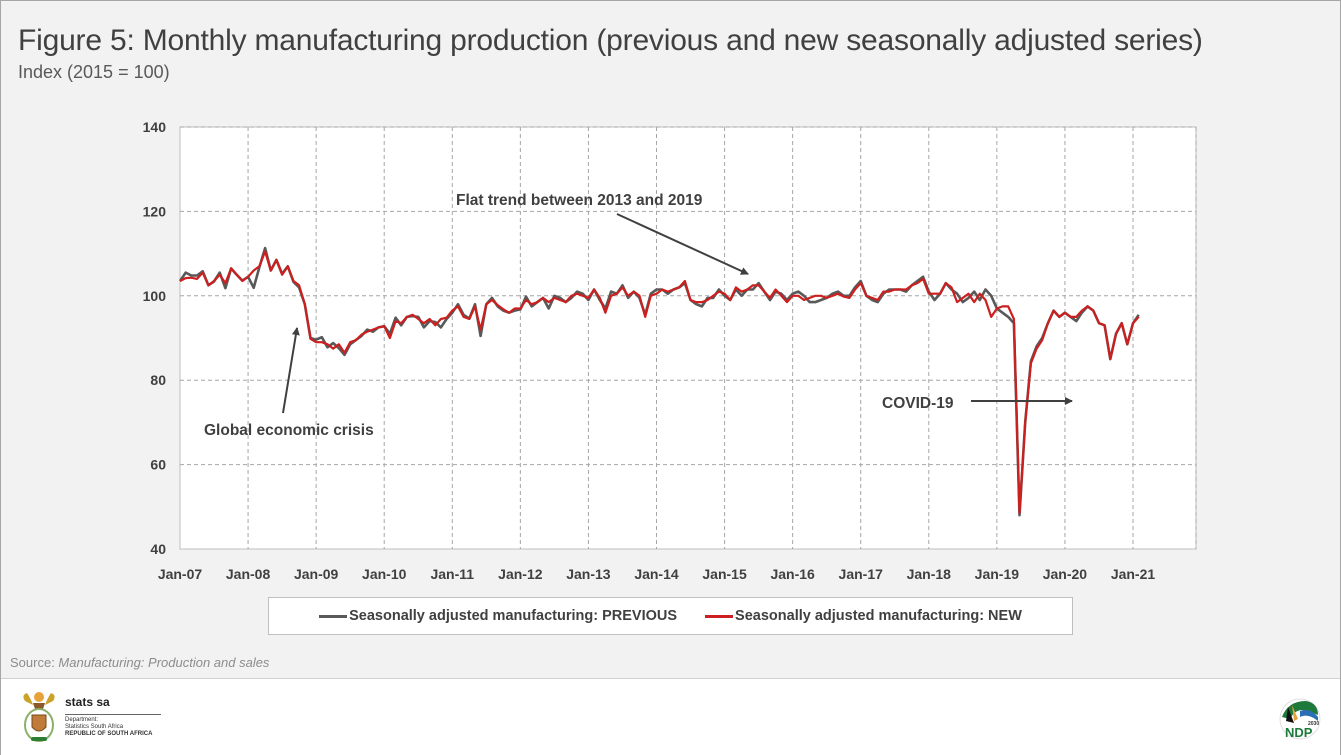 Image resolution: width=1341 pixels, height=755 pixels. Describe the element at coordinates (384, 574) in the screenshot. I see `x-tick-label: Jan-10` at that location.